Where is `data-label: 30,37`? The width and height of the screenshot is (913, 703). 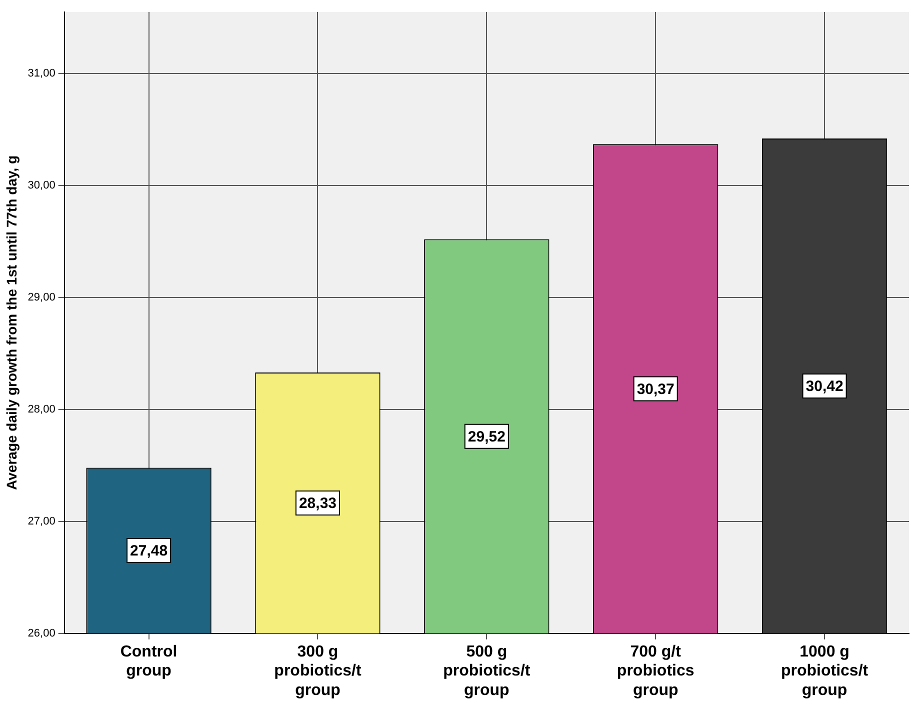
data-label: 30,37 is located at coordinates (655, 389).